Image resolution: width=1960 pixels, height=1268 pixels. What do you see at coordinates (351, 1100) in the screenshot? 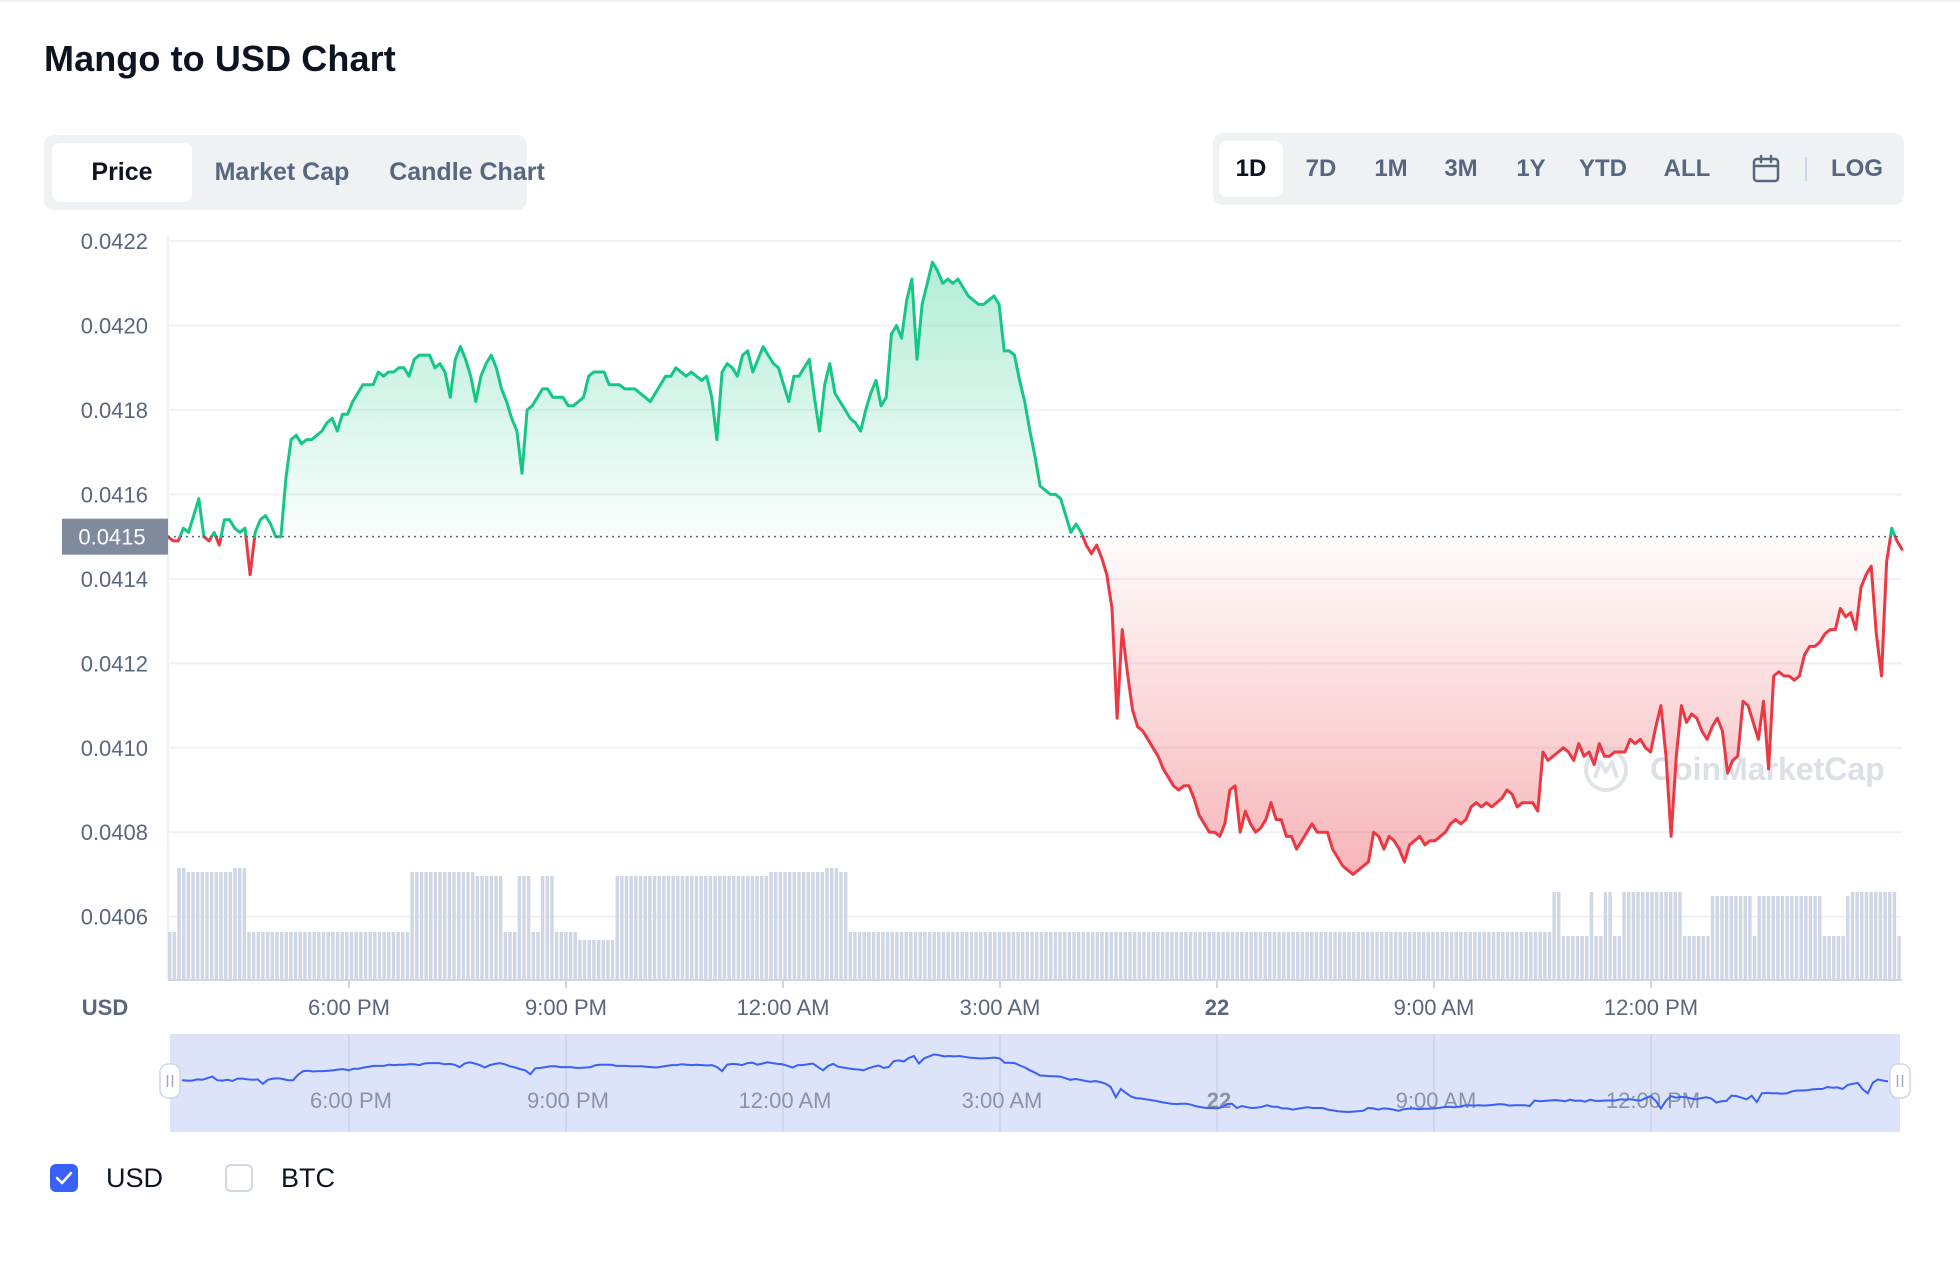
I see `navigator-tick-label: 6:00 PM` at bounding box center [351, 1100].